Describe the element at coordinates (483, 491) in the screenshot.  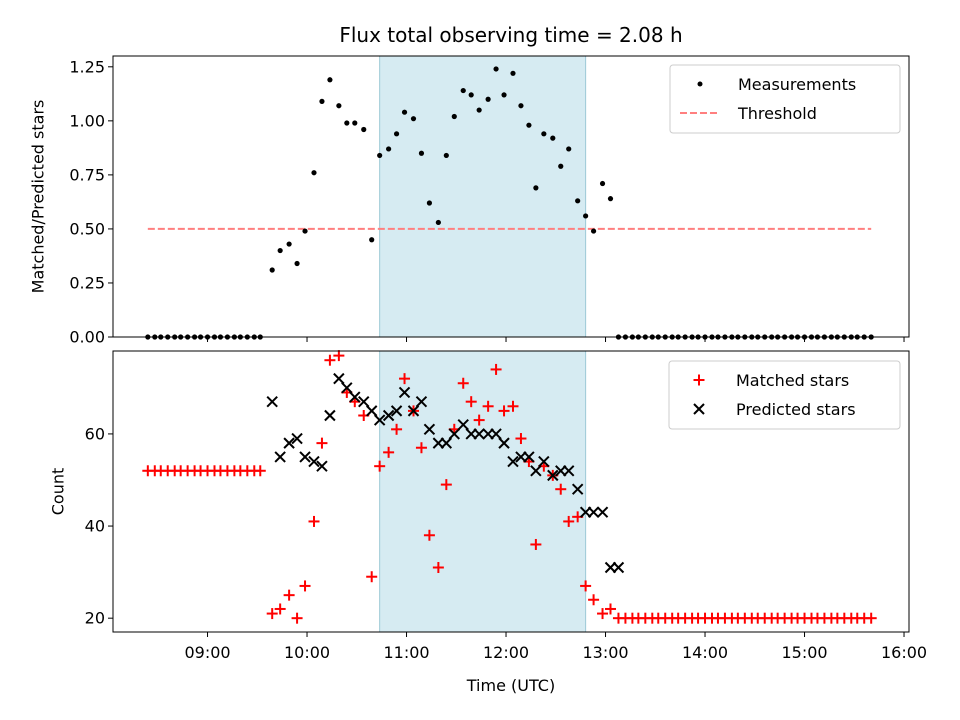
I see `bottom-shaded-observing-span` at that location.